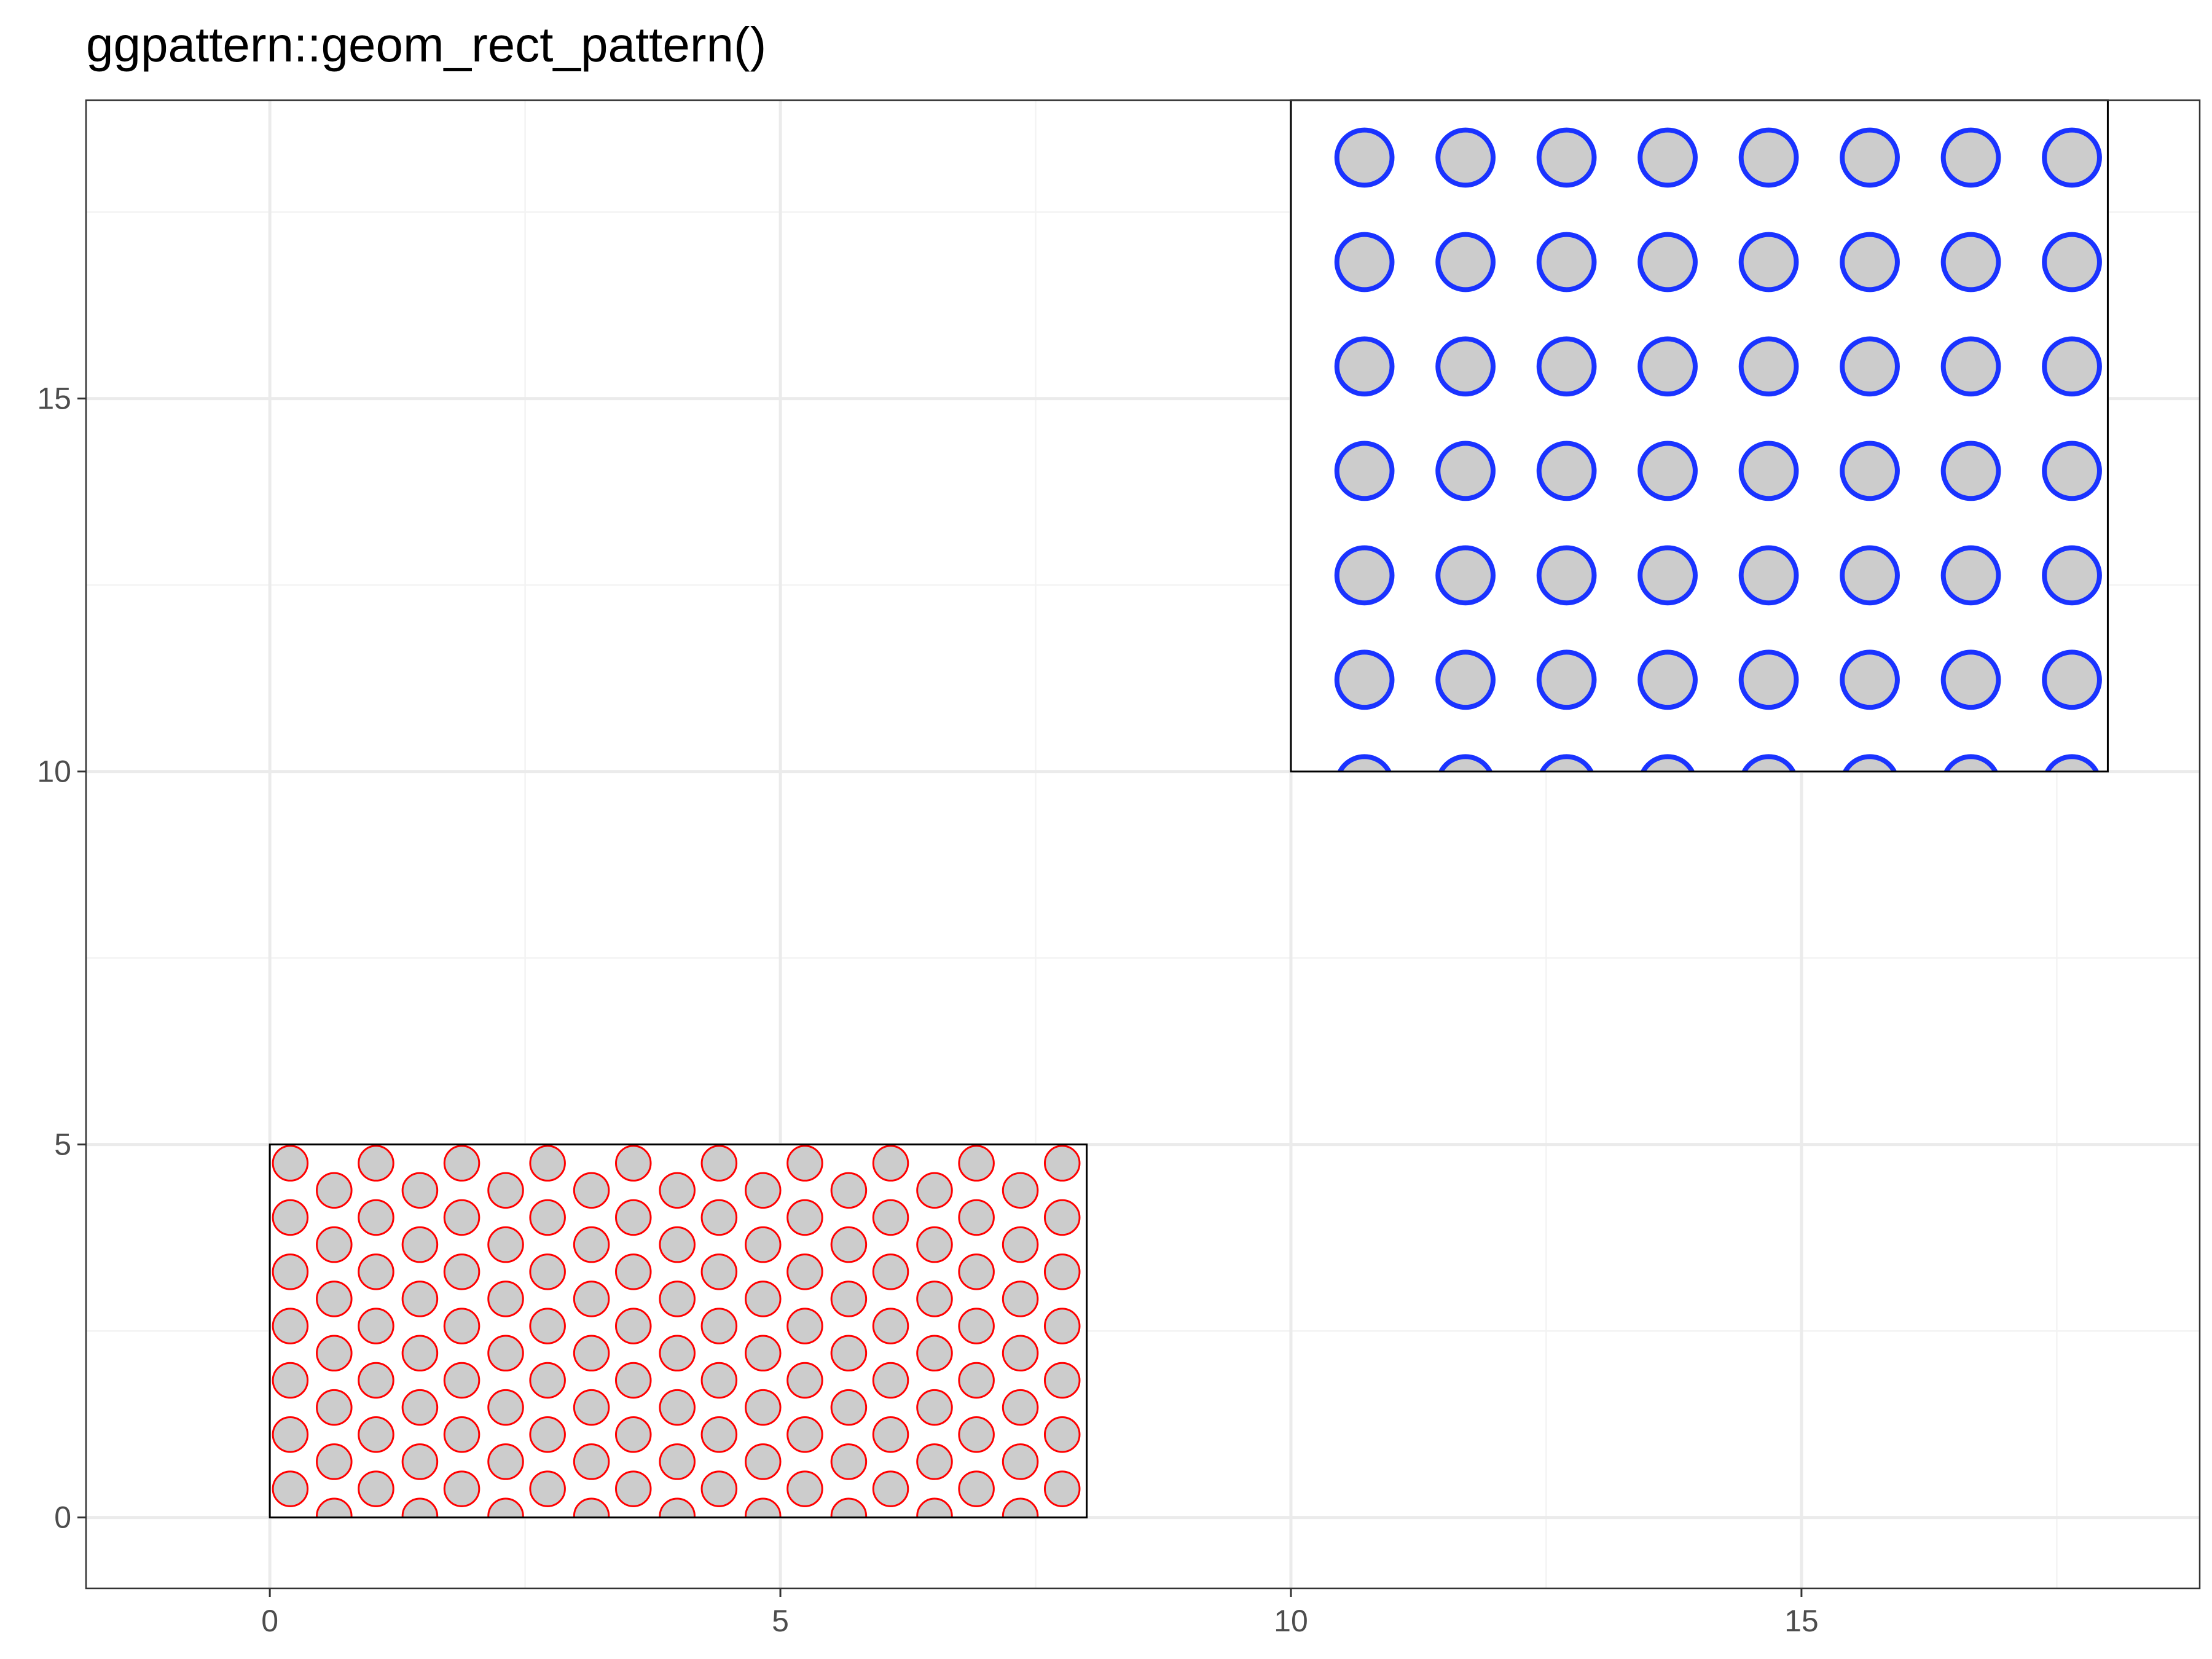 Image resolution: width=2212 pixels, height=1659 pixels. Describe the element at coordinates (780, 1621) in the screenshot. I see `x-tick-label: 5` at that location.